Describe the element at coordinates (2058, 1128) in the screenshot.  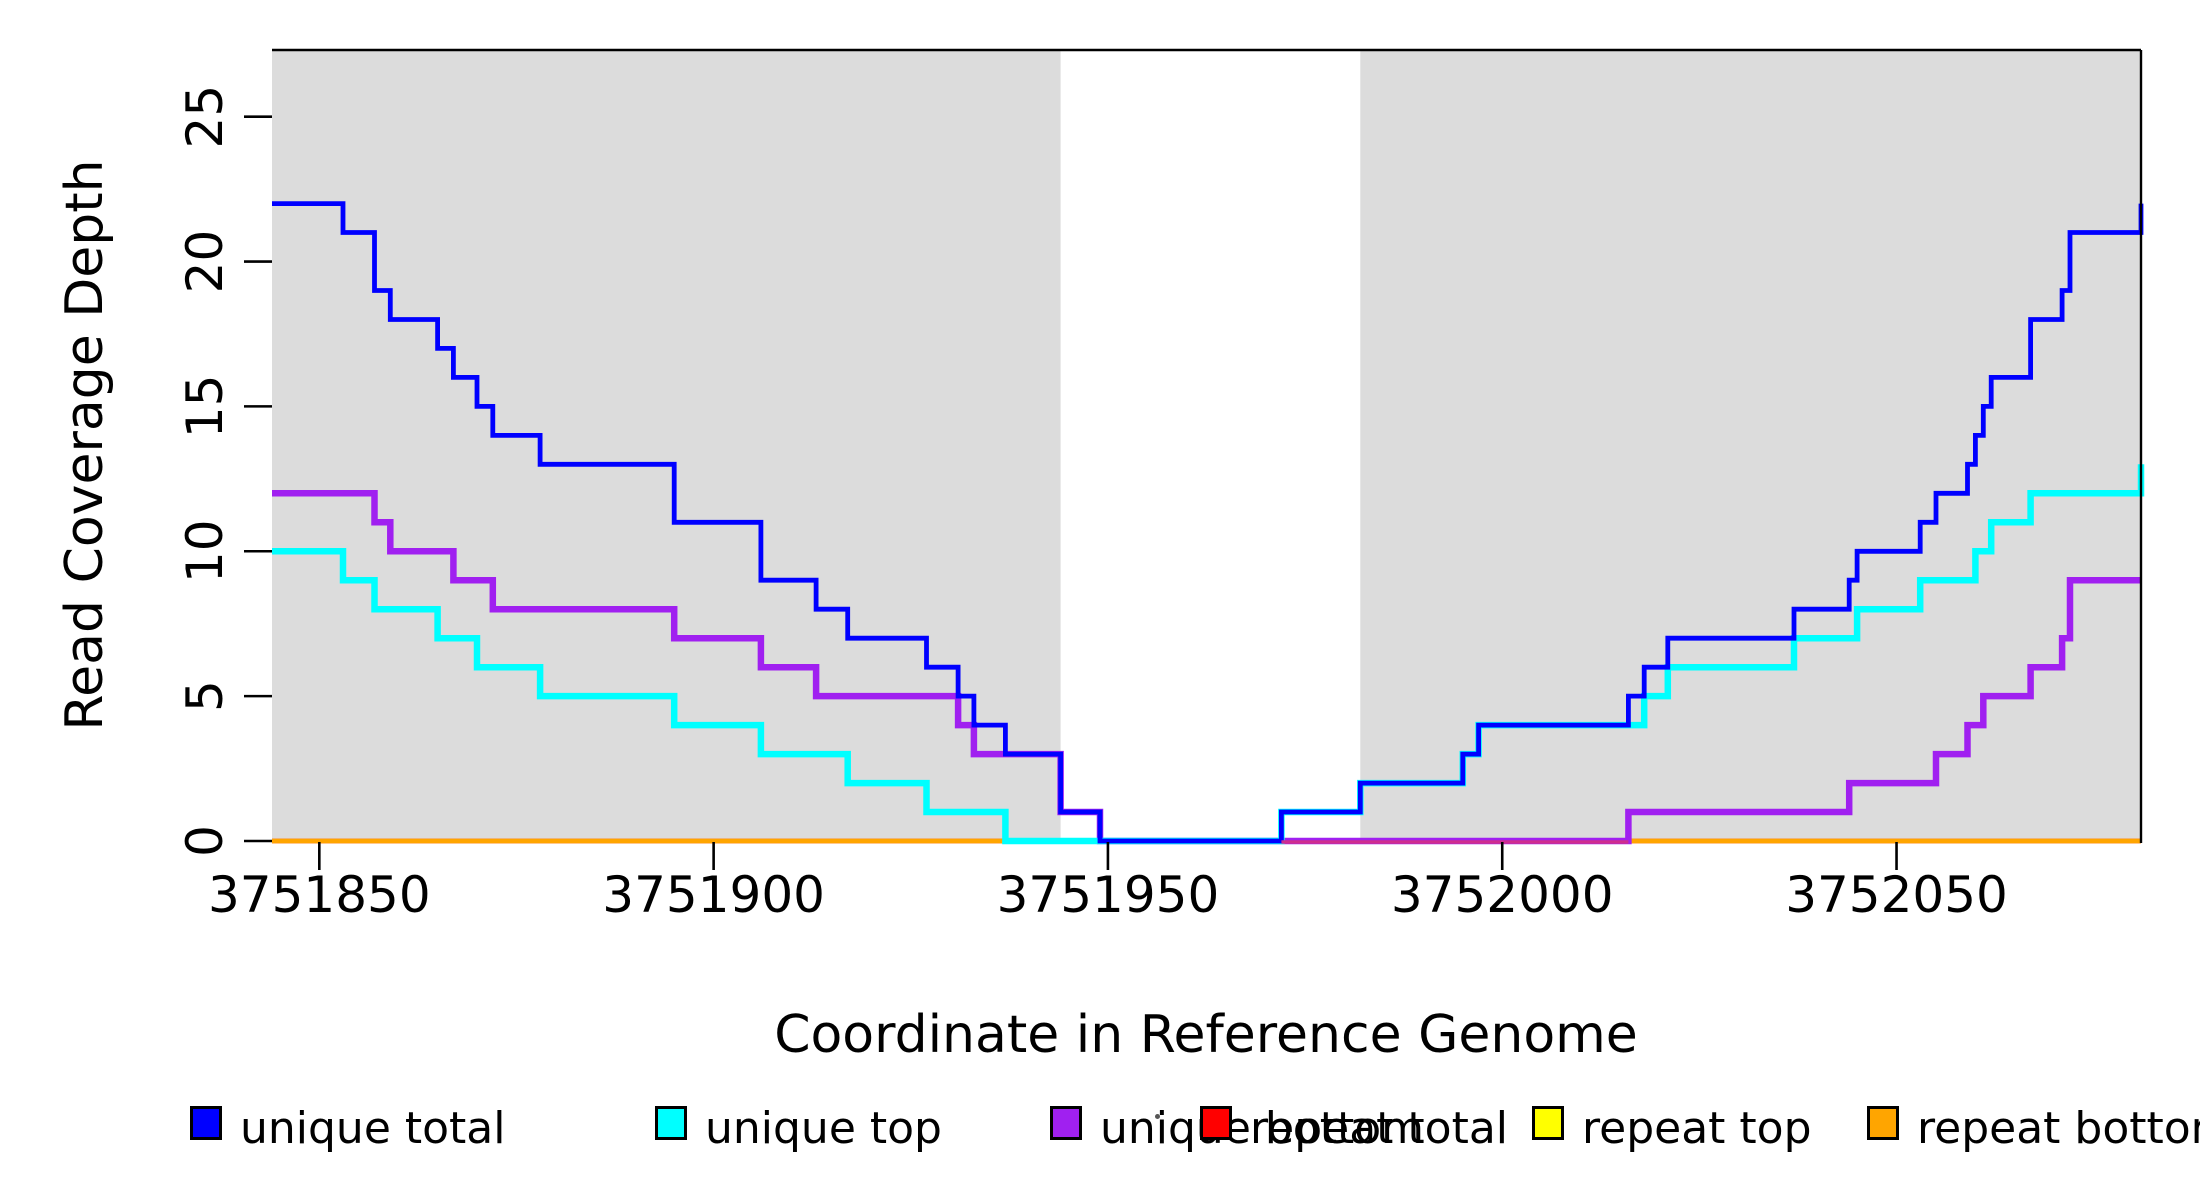
I see `legend-label-repeat-bottom: repeat bottom` at that location.